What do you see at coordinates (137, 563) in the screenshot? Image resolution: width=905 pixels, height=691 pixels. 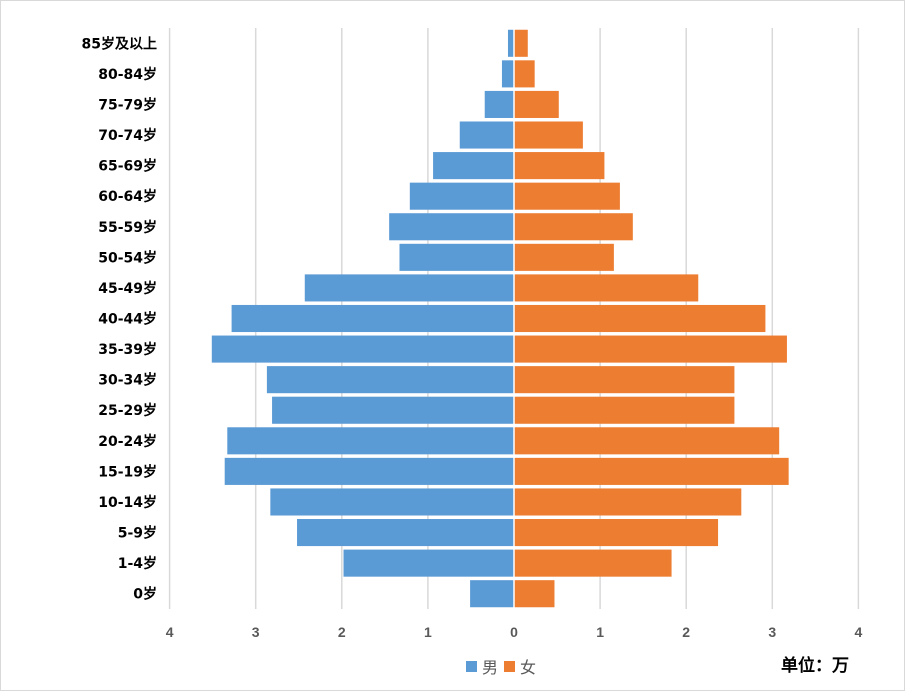 I see `y-category-label: 1-4岁` at bounding box center [137, 563].